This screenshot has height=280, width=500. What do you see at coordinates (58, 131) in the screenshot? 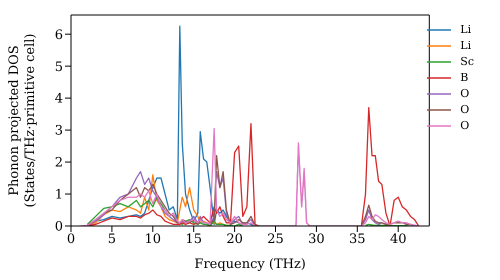
I see `y-tick-label: 3` at bounding box center [58, 131].